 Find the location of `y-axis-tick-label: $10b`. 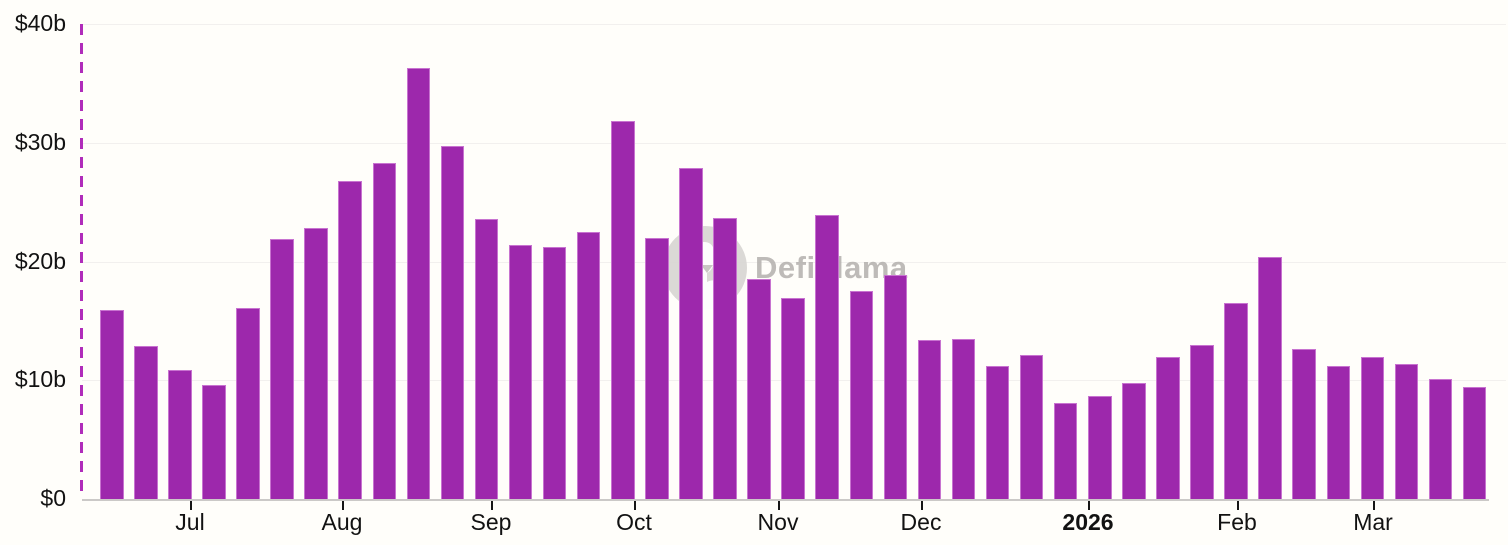

y-axis-tick-label: $10b is located at coordinates (40, 379).